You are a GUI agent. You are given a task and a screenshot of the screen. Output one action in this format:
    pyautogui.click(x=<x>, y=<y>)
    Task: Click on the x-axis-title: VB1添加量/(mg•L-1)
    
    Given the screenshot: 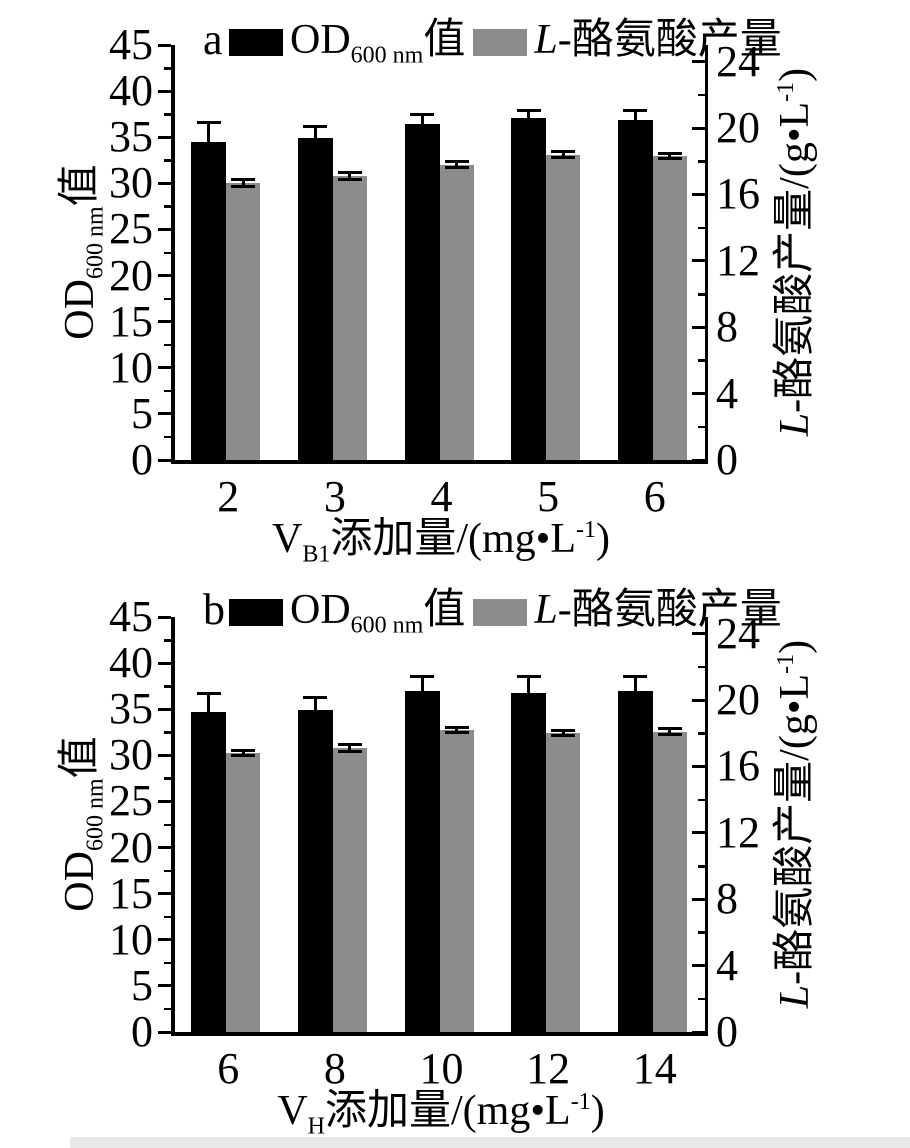 What is the action you would take?
    pyautogui.click(x=441, y=542)
    